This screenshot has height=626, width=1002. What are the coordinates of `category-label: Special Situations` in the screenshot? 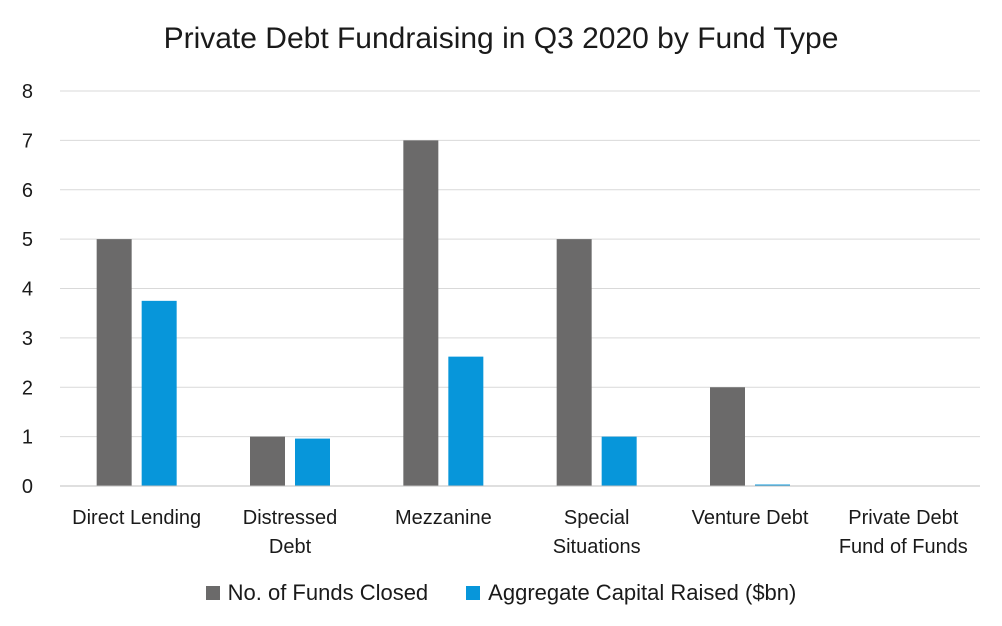 It's located at (597, 532).